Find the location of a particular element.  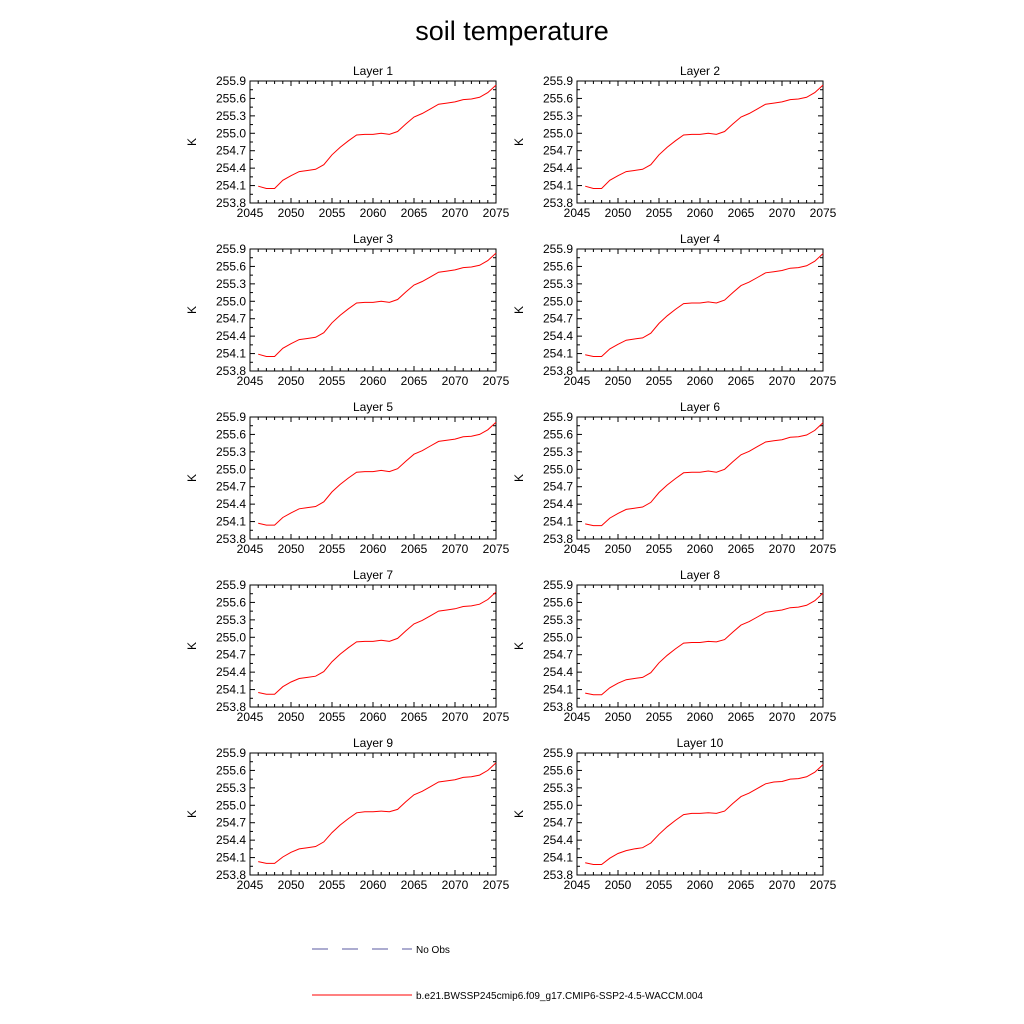

panel-title: Layer 2 is located at coordinates (700, 71).